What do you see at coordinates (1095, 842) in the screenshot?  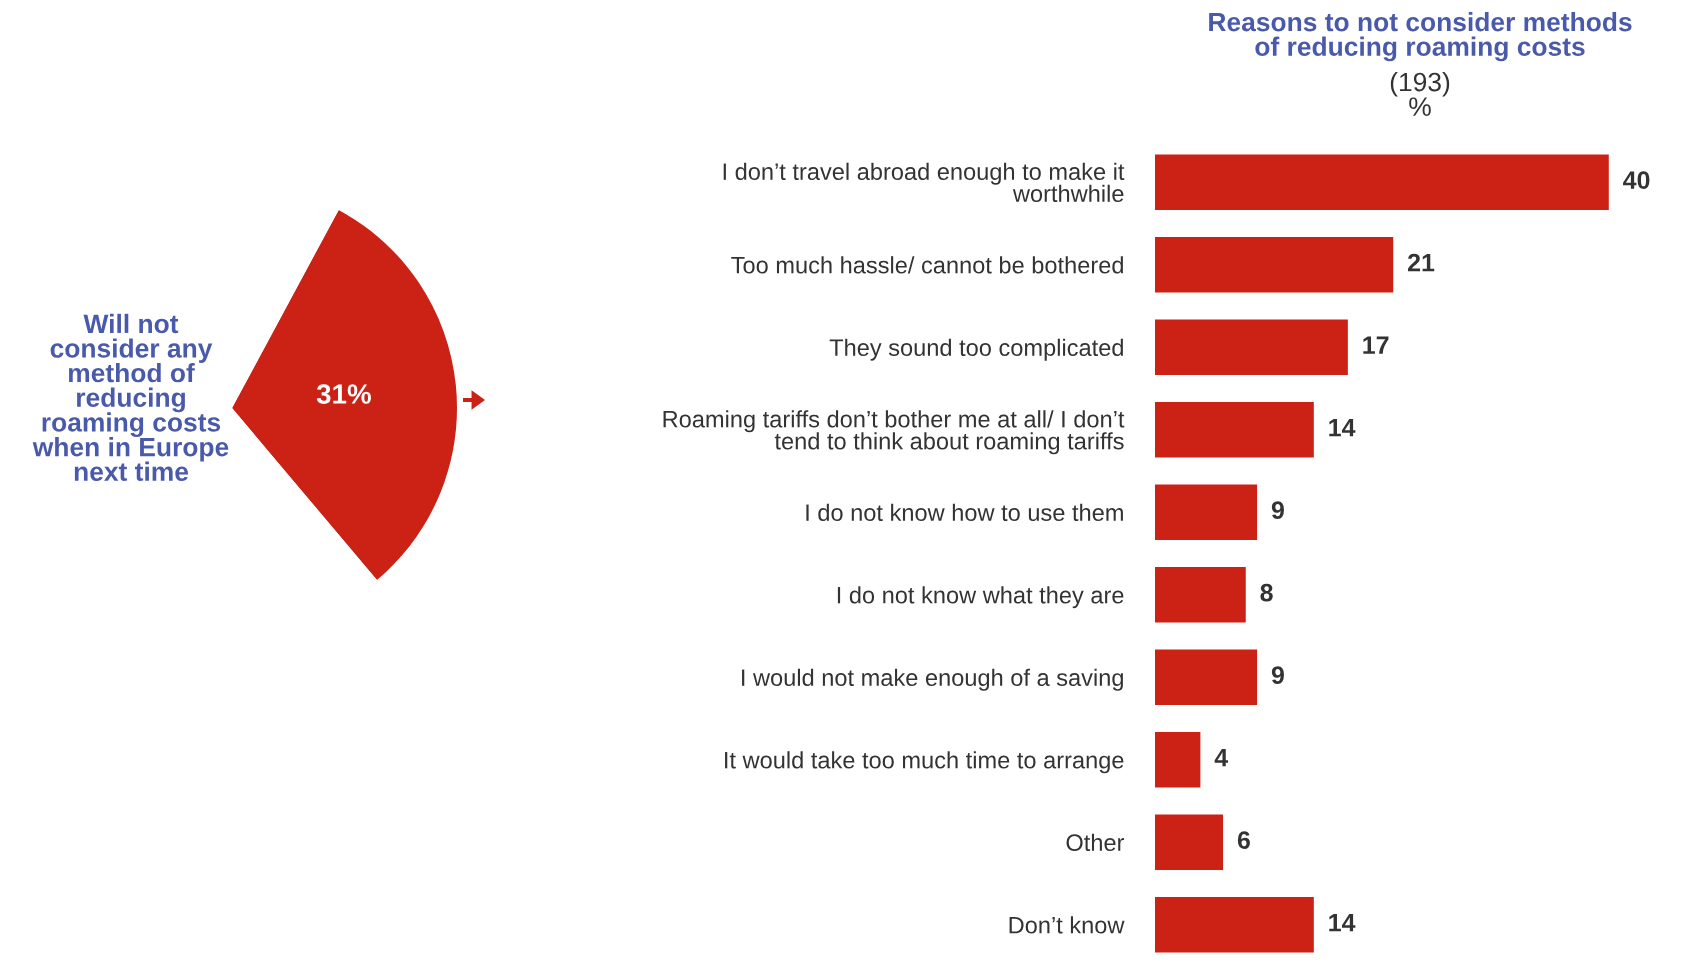 I see `y-tick-label: Other` at bounding box center [1095, 842].